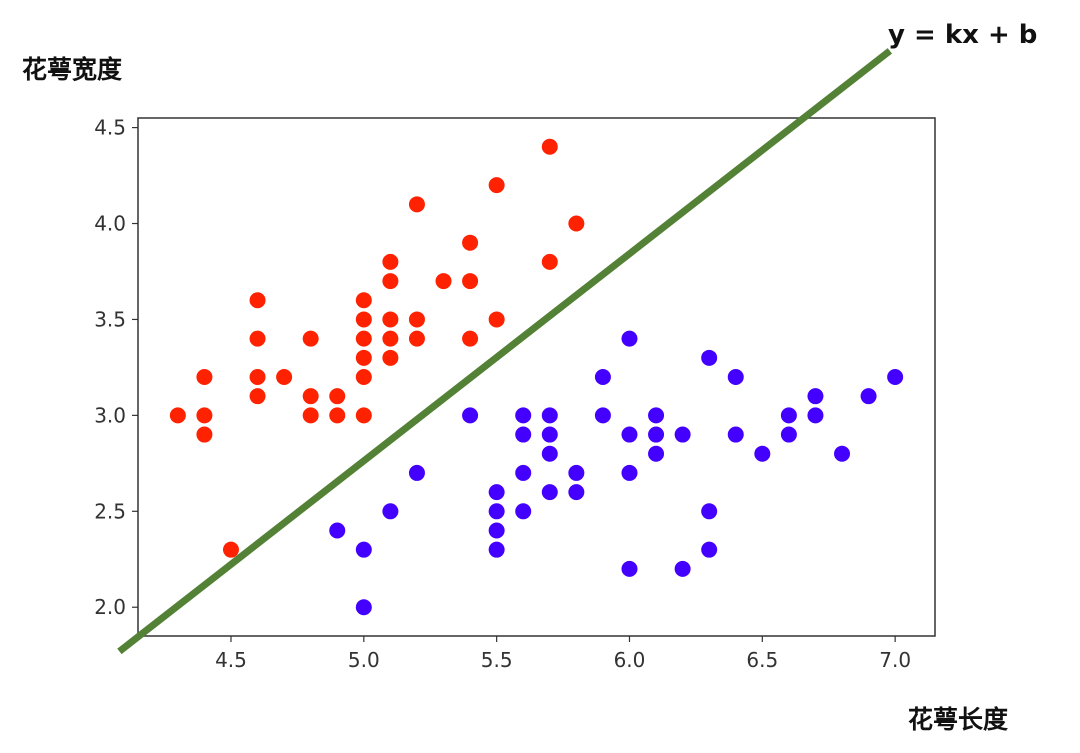 The width and height of the screenshot is (1080, 753). Describe the element at coordinates (630, 660) in the screenshot. I see `x-tick-label: 6.0` at that location.